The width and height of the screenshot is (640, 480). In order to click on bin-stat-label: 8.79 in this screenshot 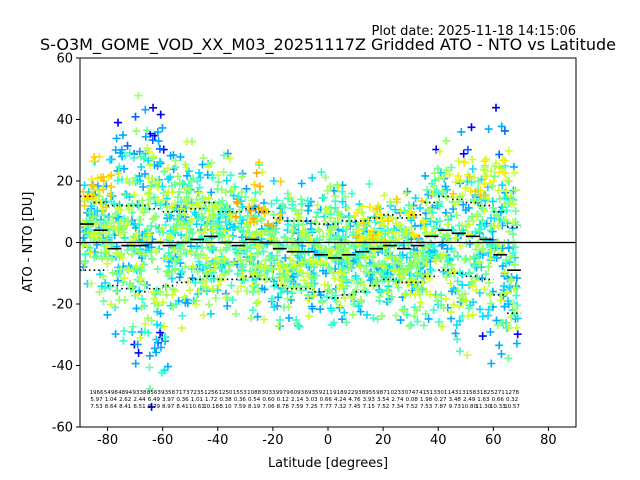, I will do `click(154, 407)`.